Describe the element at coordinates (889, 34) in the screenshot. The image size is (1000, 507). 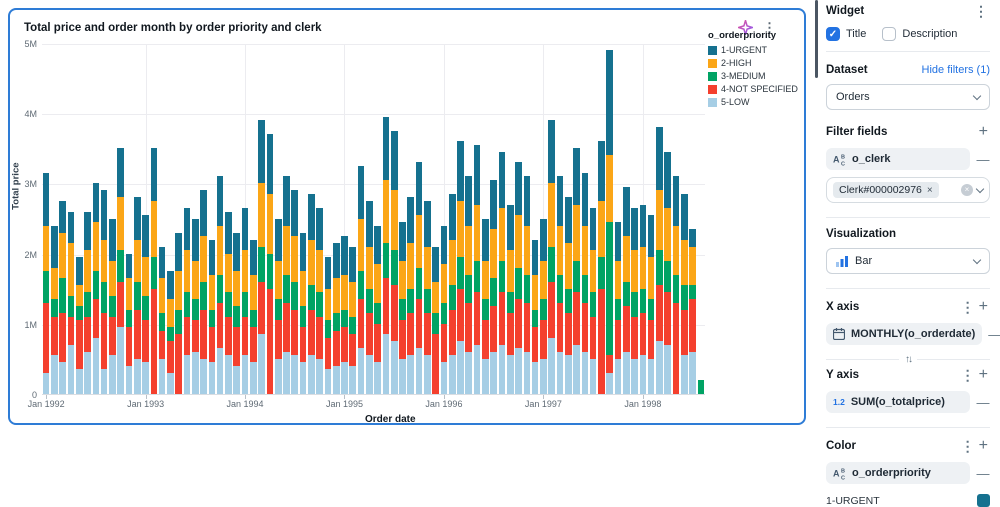
I see `description-checkbox` at that location.